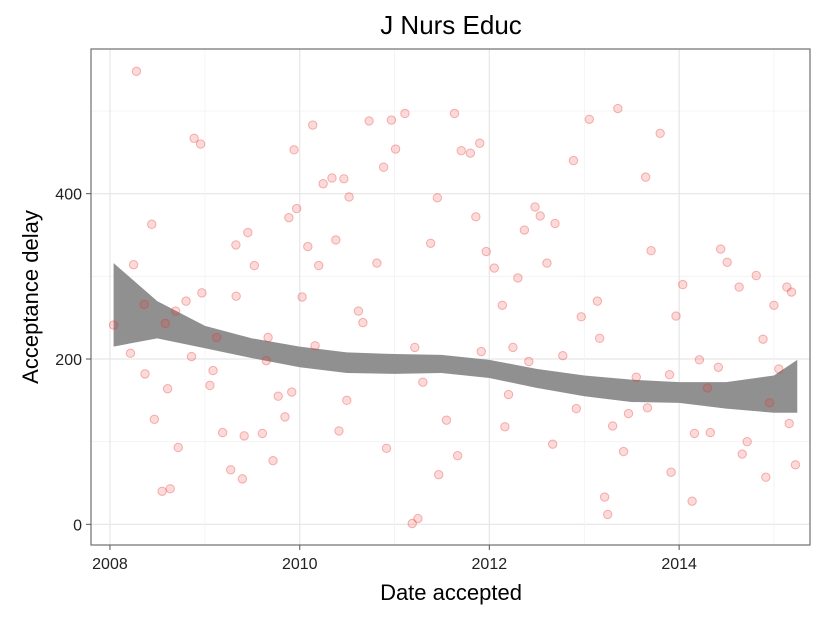 Image resolution: width=825 pixels, height=618 pixels. Describe the element at coordinates (68, 195) in the screenshot. I see `y-tick-label: 400` at that location.